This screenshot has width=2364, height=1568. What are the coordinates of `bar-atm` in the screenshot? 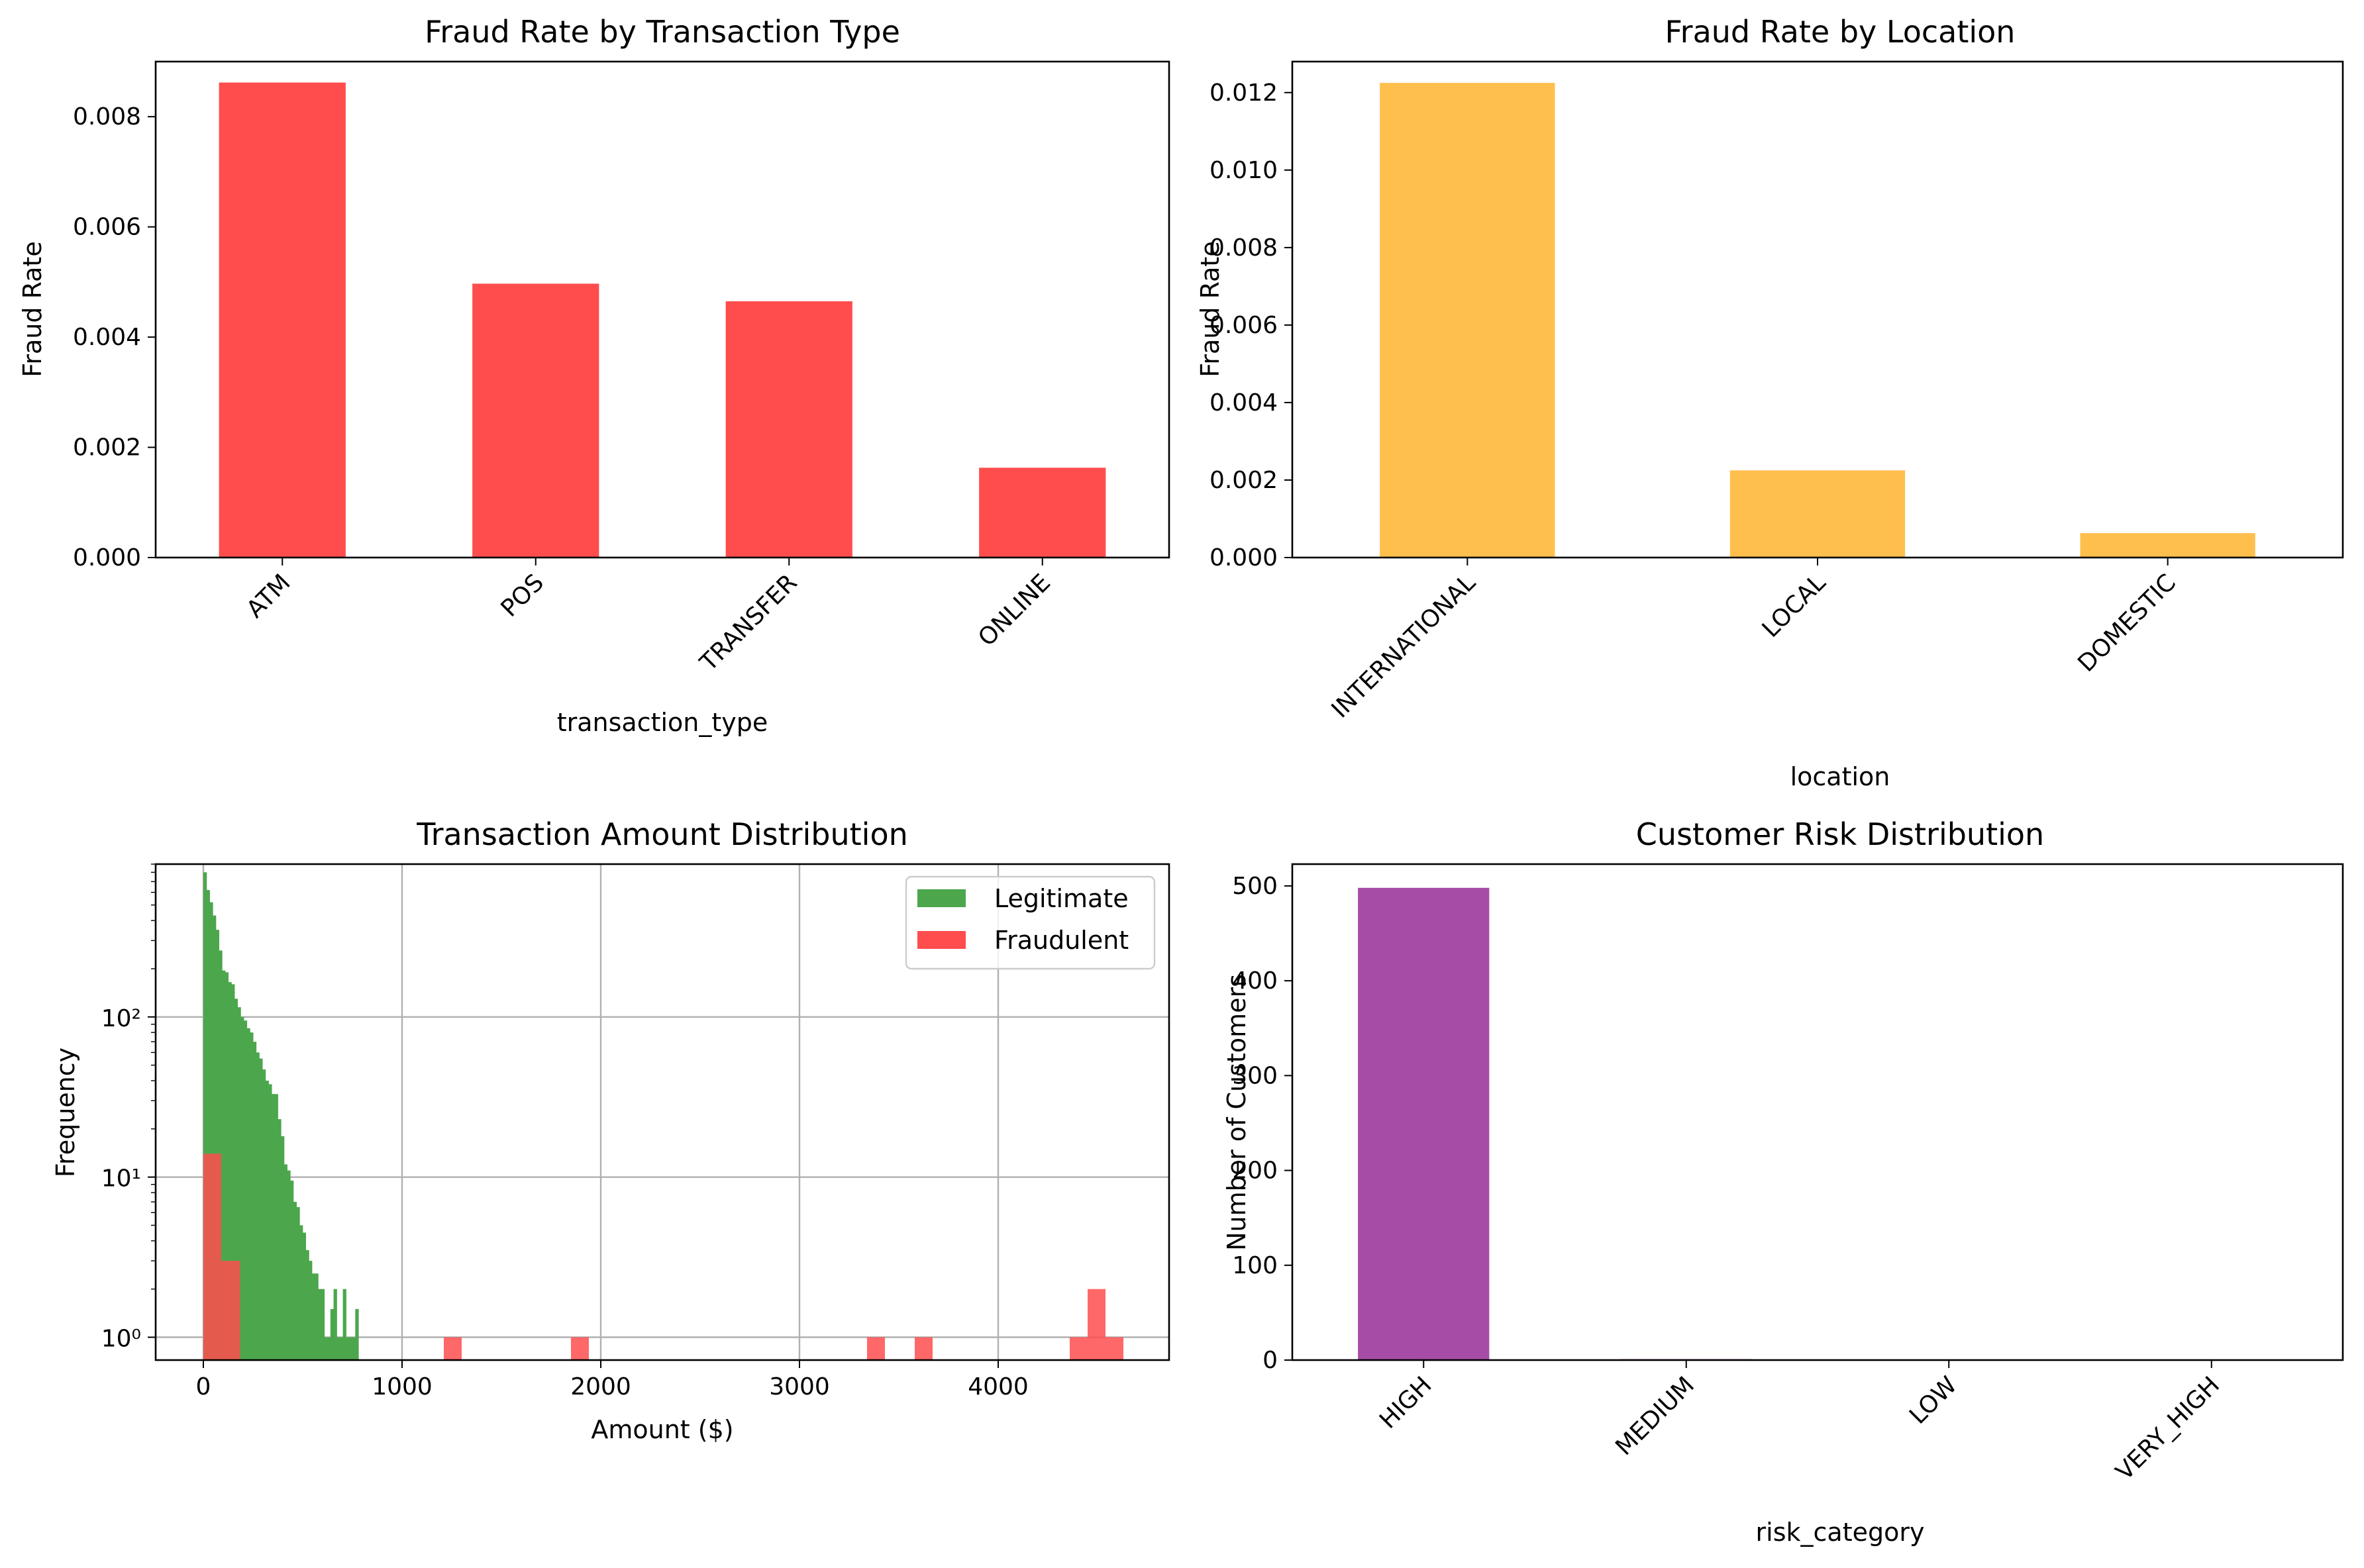 It's located at (283, 320).